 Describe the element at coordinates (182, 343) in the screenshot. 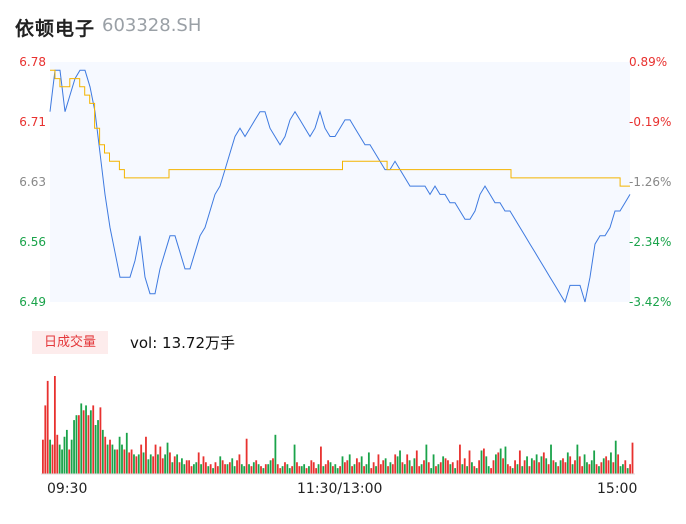

I see `volume-total: vol: 13.72万手` at that location.